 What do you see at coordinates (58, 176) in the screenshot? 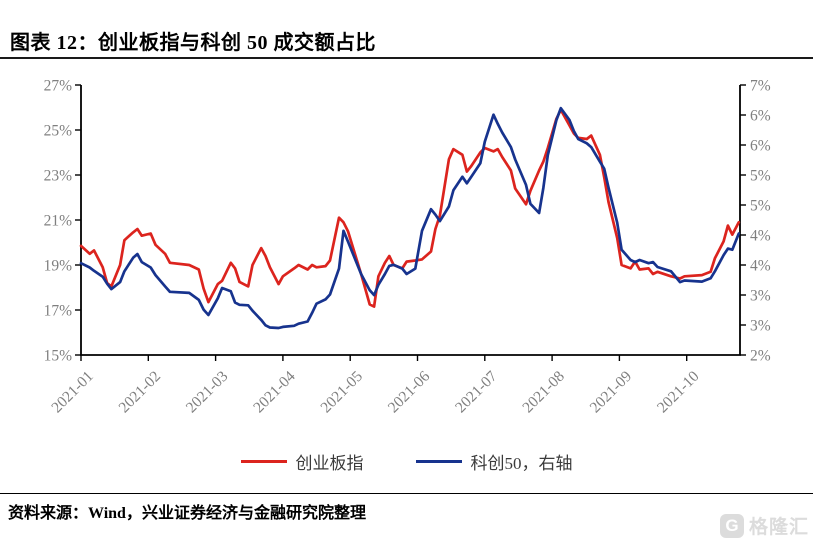
I see `left-axis-tick-label: 23%` at bounding box center [58, 176].